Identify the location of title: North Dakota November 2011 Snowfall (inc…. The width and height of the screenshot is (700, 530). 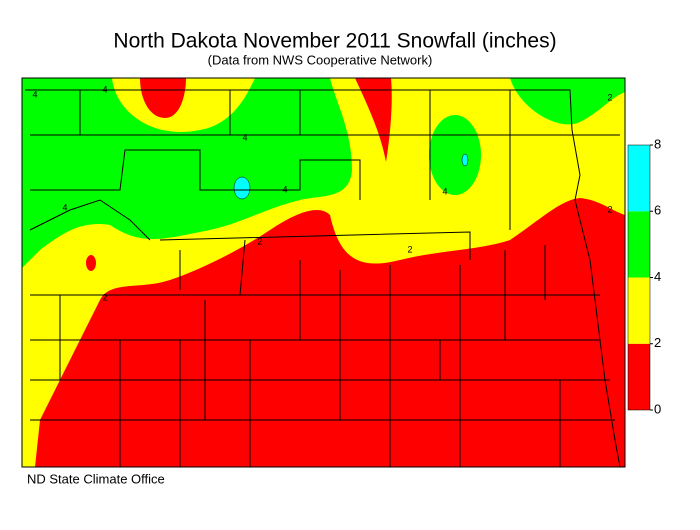
(334, 41).